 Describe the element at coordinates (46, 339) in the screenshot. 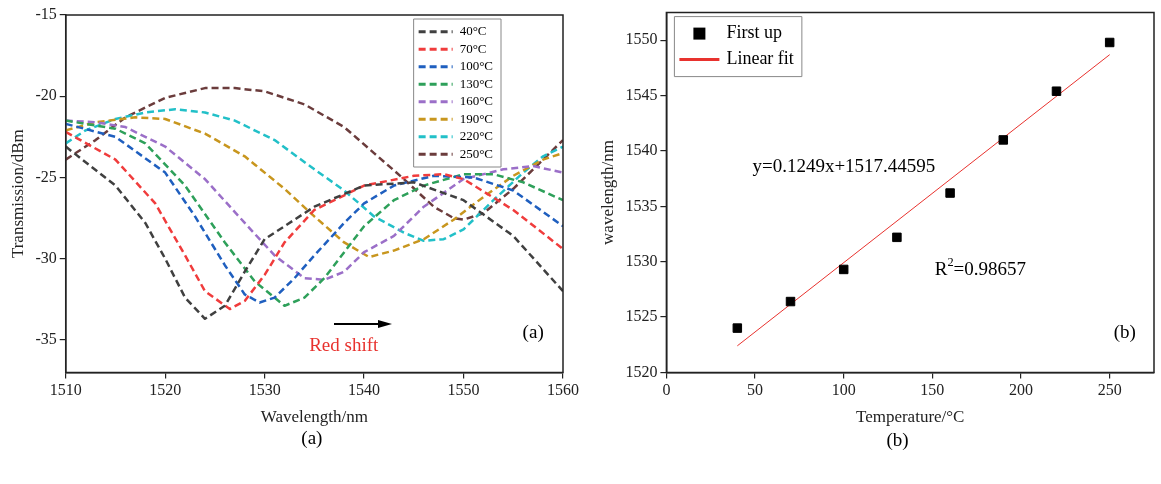

I see `y-tick-label: -35` at that location.